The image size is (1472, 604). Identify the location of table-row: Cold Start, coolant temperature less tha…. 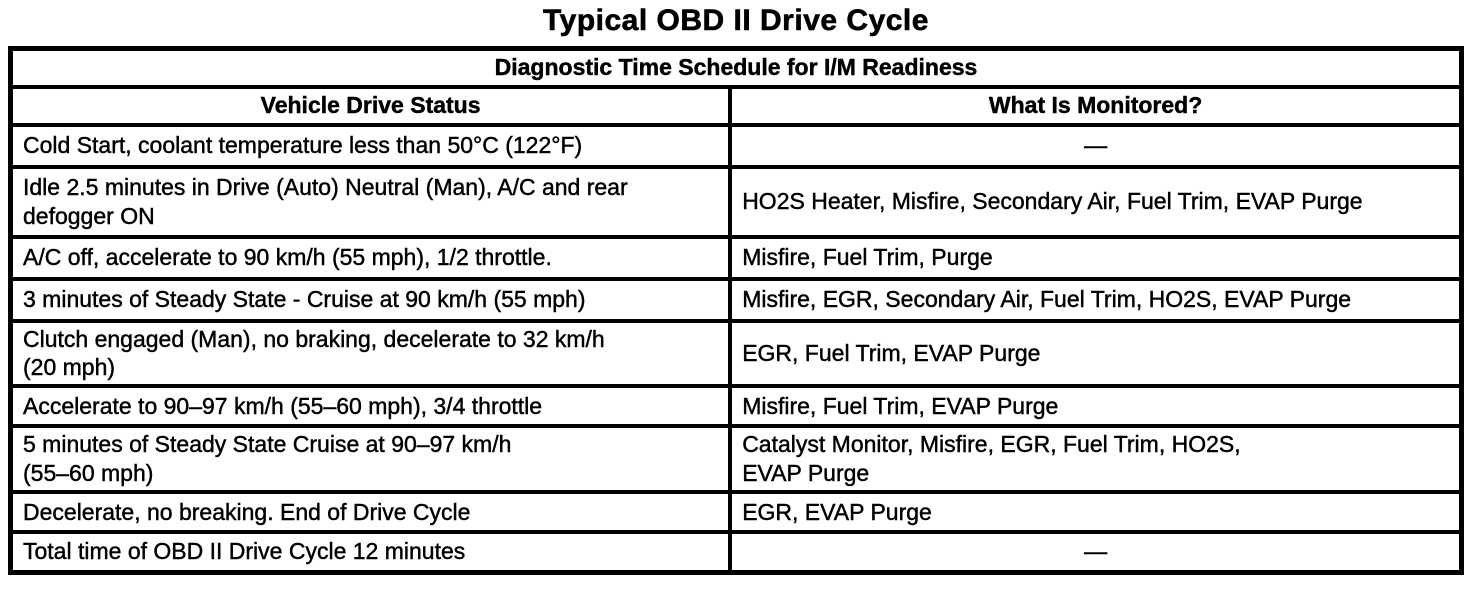
(736, 145).